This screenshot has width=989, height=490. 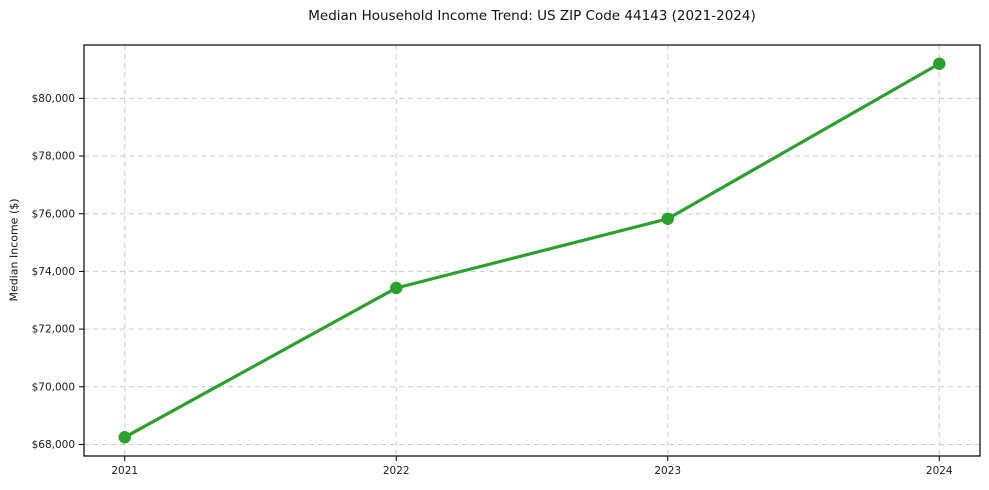 What do you see at coordinates (396, 288) in the screenshot?
I see `data-point-2022` at bounding box center [396, 288].